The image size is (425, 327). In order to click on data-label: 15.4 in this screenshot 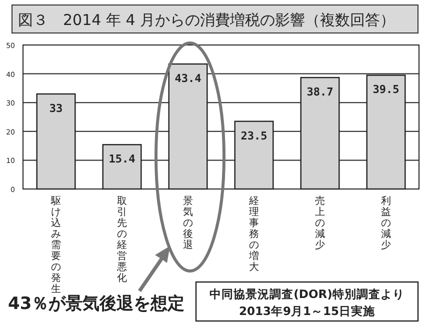, I will do `click(122, 159)`.